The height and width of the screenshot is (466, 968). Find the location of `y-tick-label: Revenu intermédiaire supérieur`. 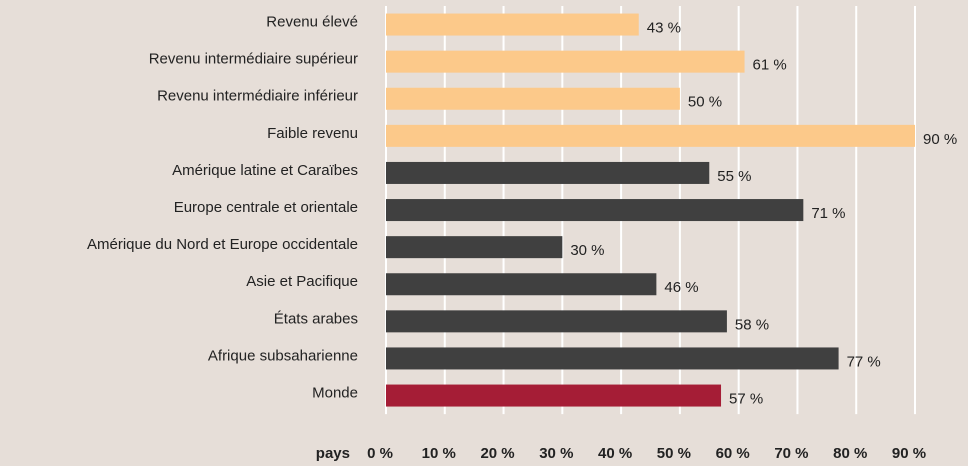

y-tick-label: Revenu intermédiaire supérieur is located at coordinates (253, 59).